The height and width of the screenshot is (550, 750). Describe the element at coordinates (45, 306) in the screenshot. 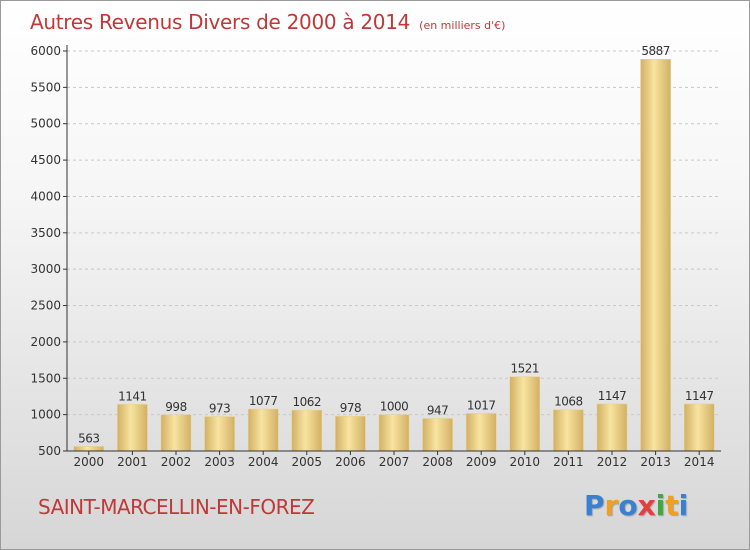

I see `y-tick-label: 2500` at that location.